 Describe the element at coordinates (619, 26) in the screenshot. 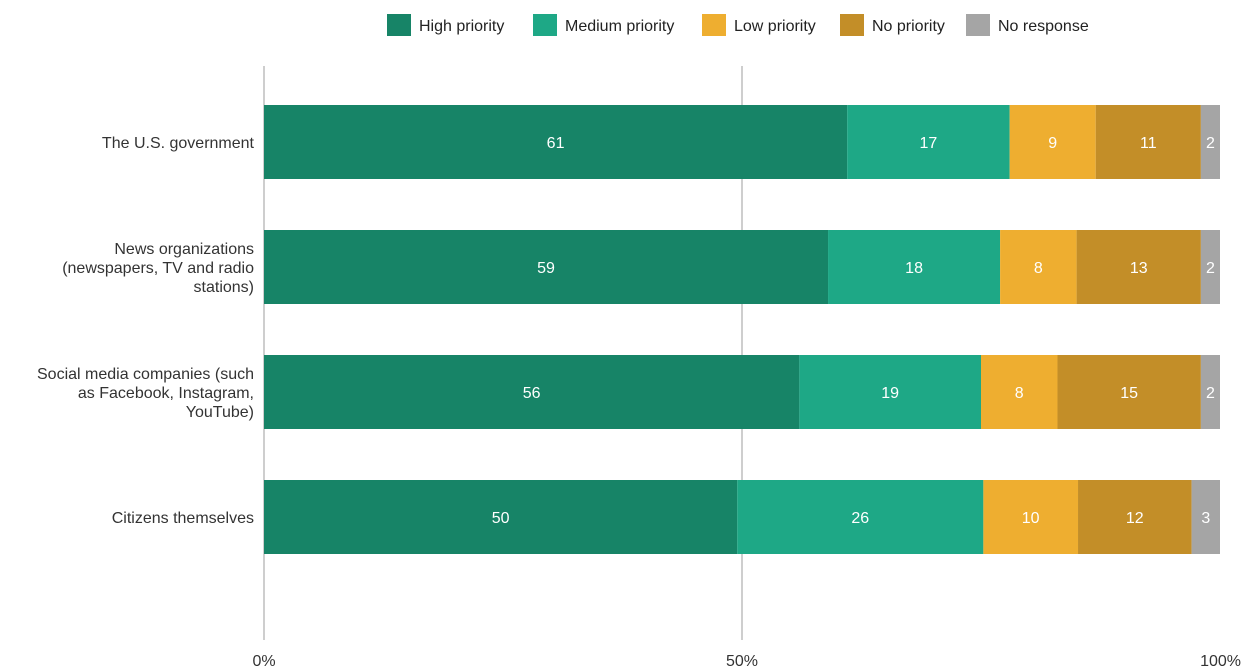

I see `legend-label: Medium priority` at that location.